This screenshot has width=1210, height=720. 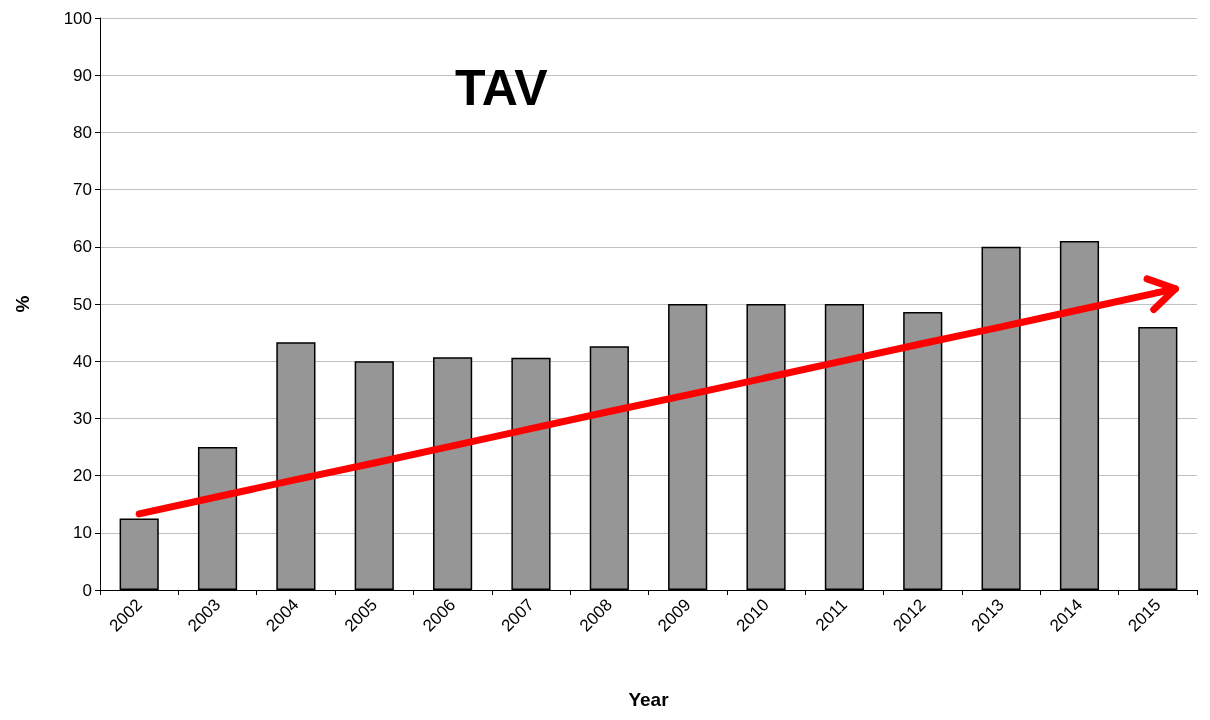 I want to click on y-tick-label: 60, so click(x=82, y=247).